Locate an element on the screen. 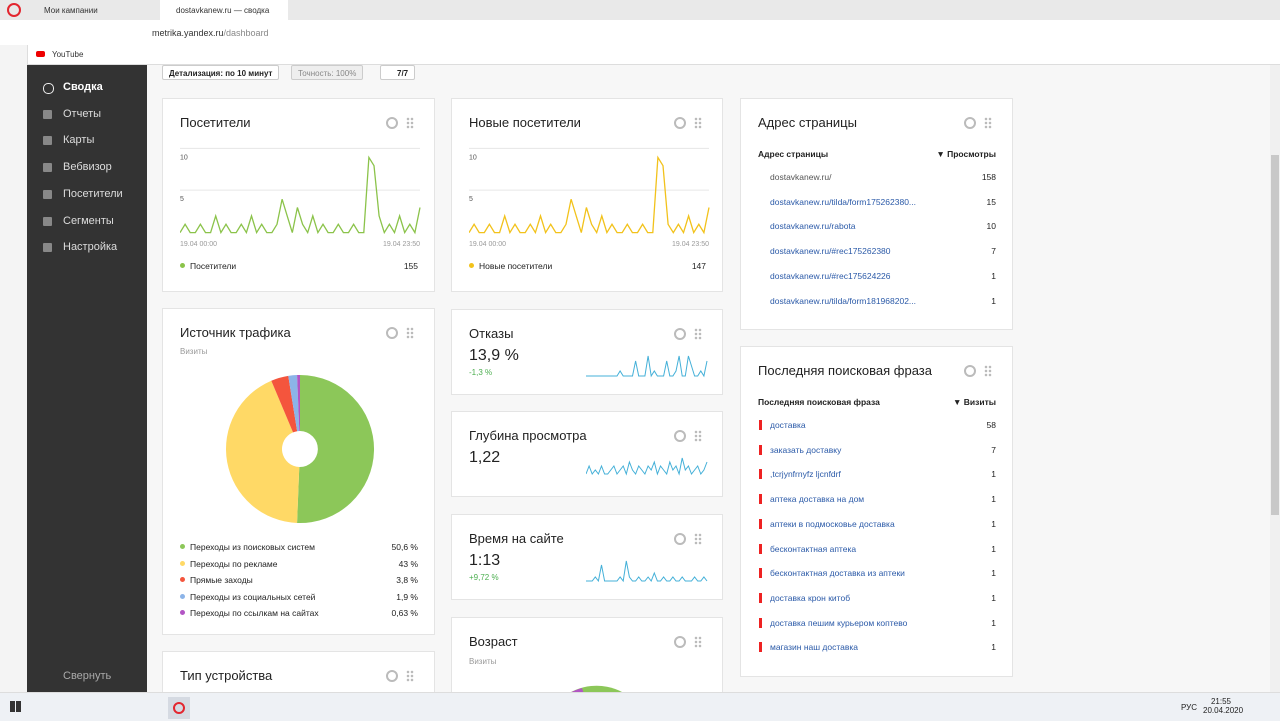  clock: 21:55 20.04.2020 is located at coordinates (1223, 706).